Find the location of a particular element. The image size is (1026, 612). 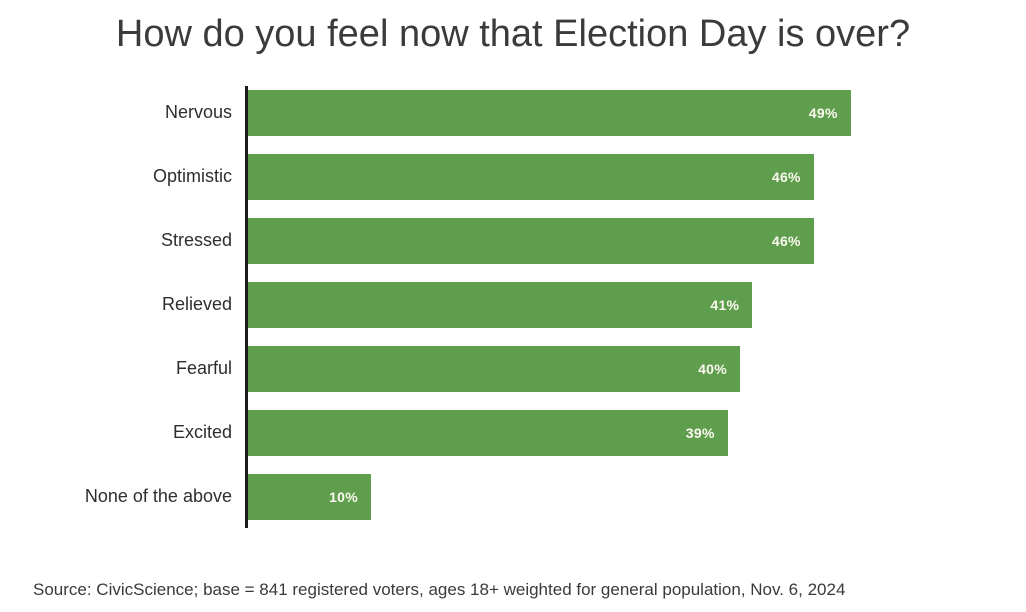

bar-row: Stressed 46% is located at coordinates (513, 240).